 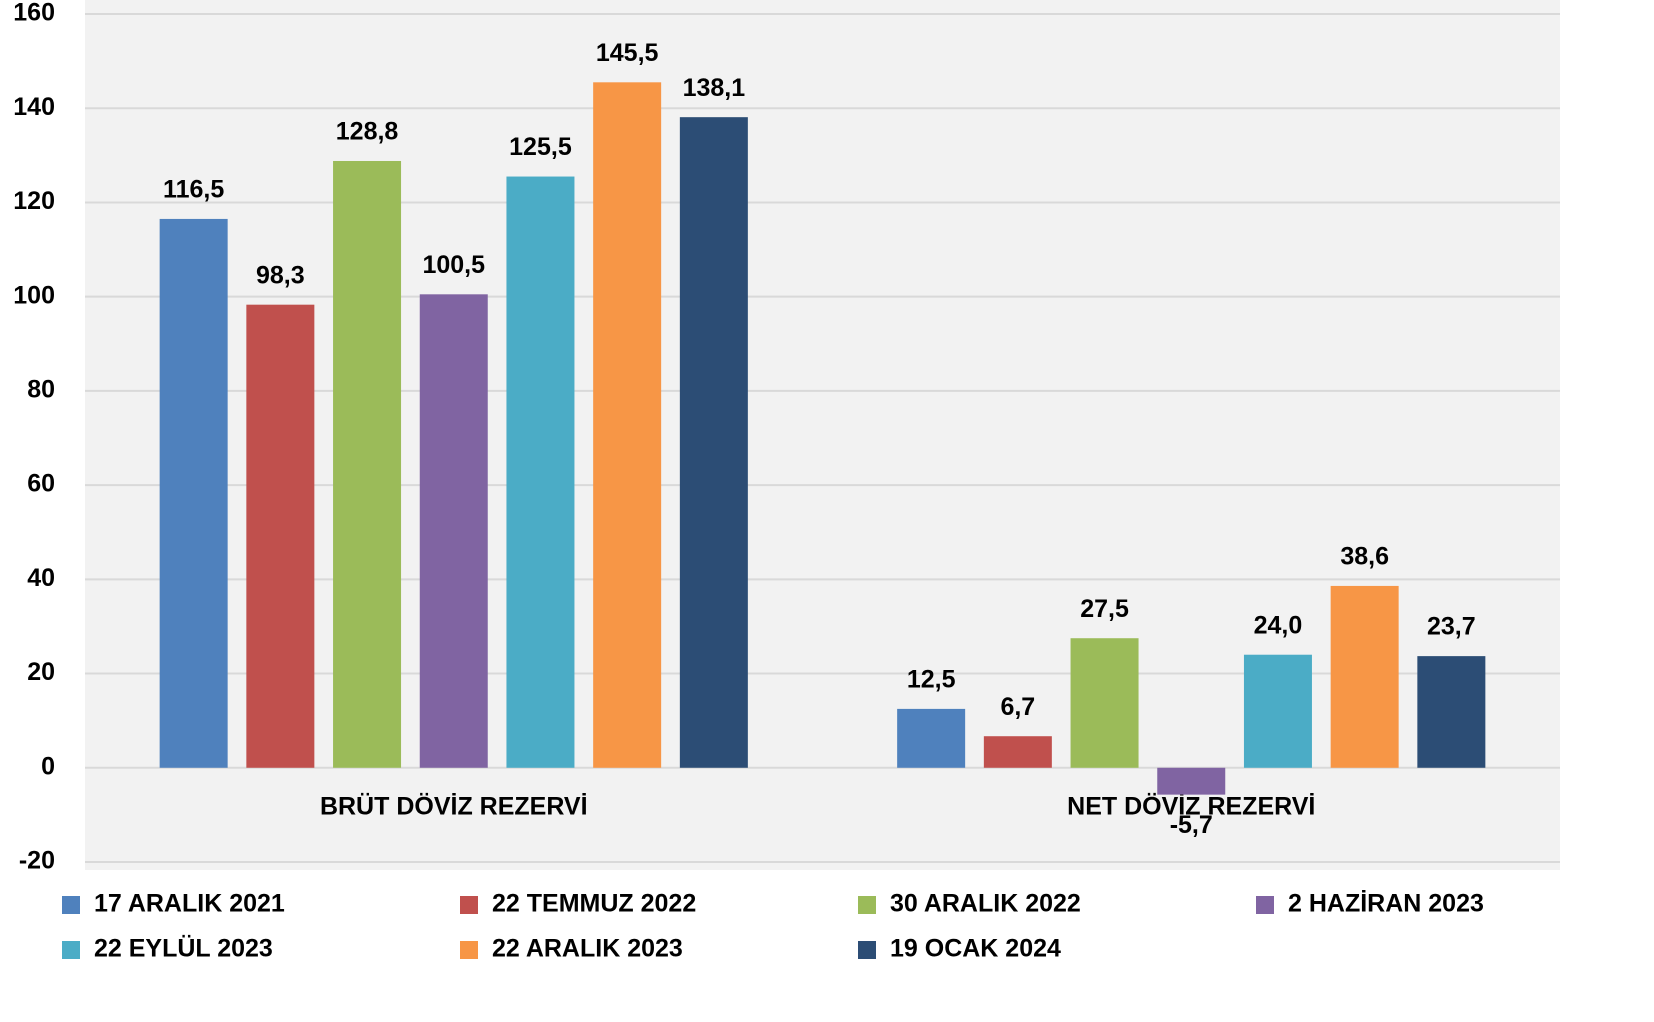 What do you see at coordinates (587, 949) in the screenshot?
I see `legend-label: 22 ARALIK 2023` at bounding box center [587, 949].